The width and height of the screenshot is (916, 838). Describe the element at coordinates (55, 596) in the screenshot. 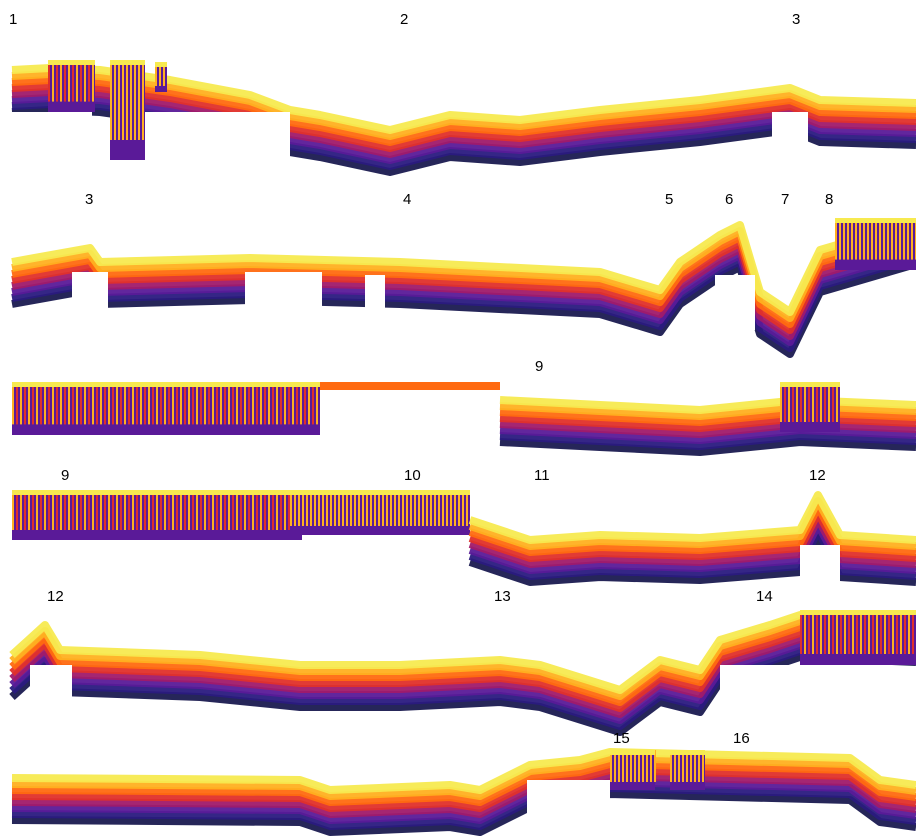

I see `segment-label: 12` at that location.